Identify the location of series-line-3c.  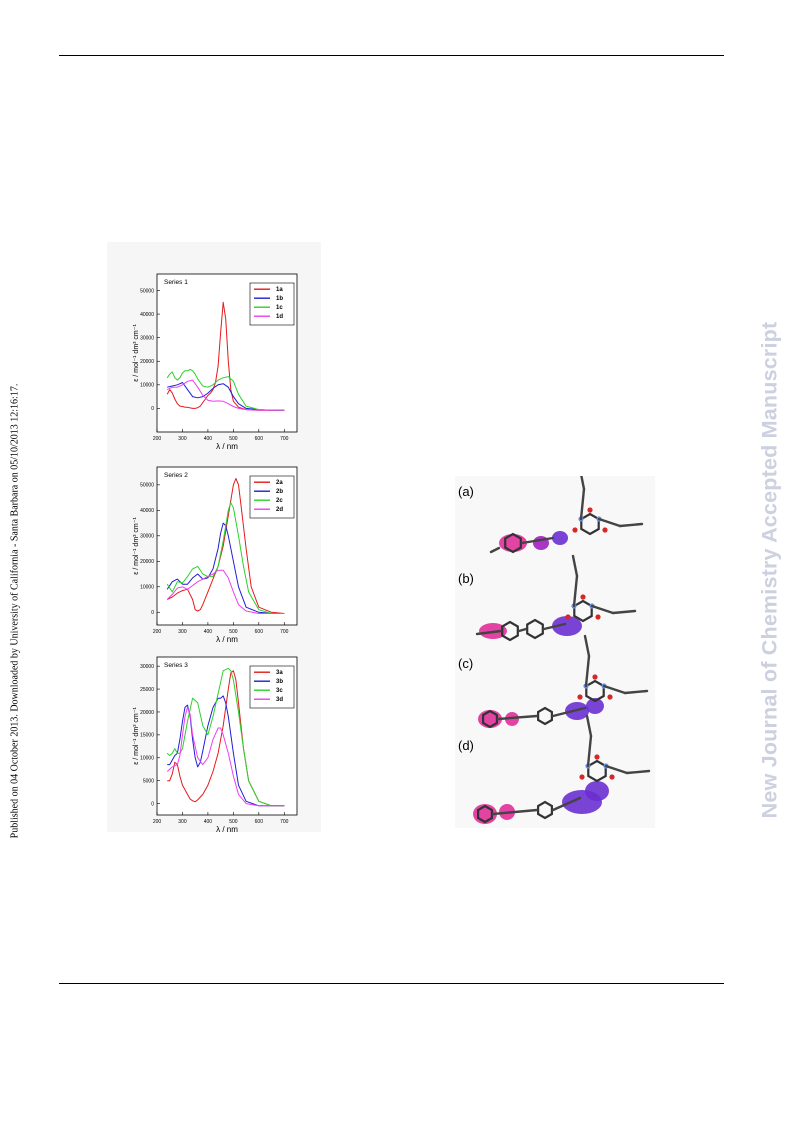
(225, 737).